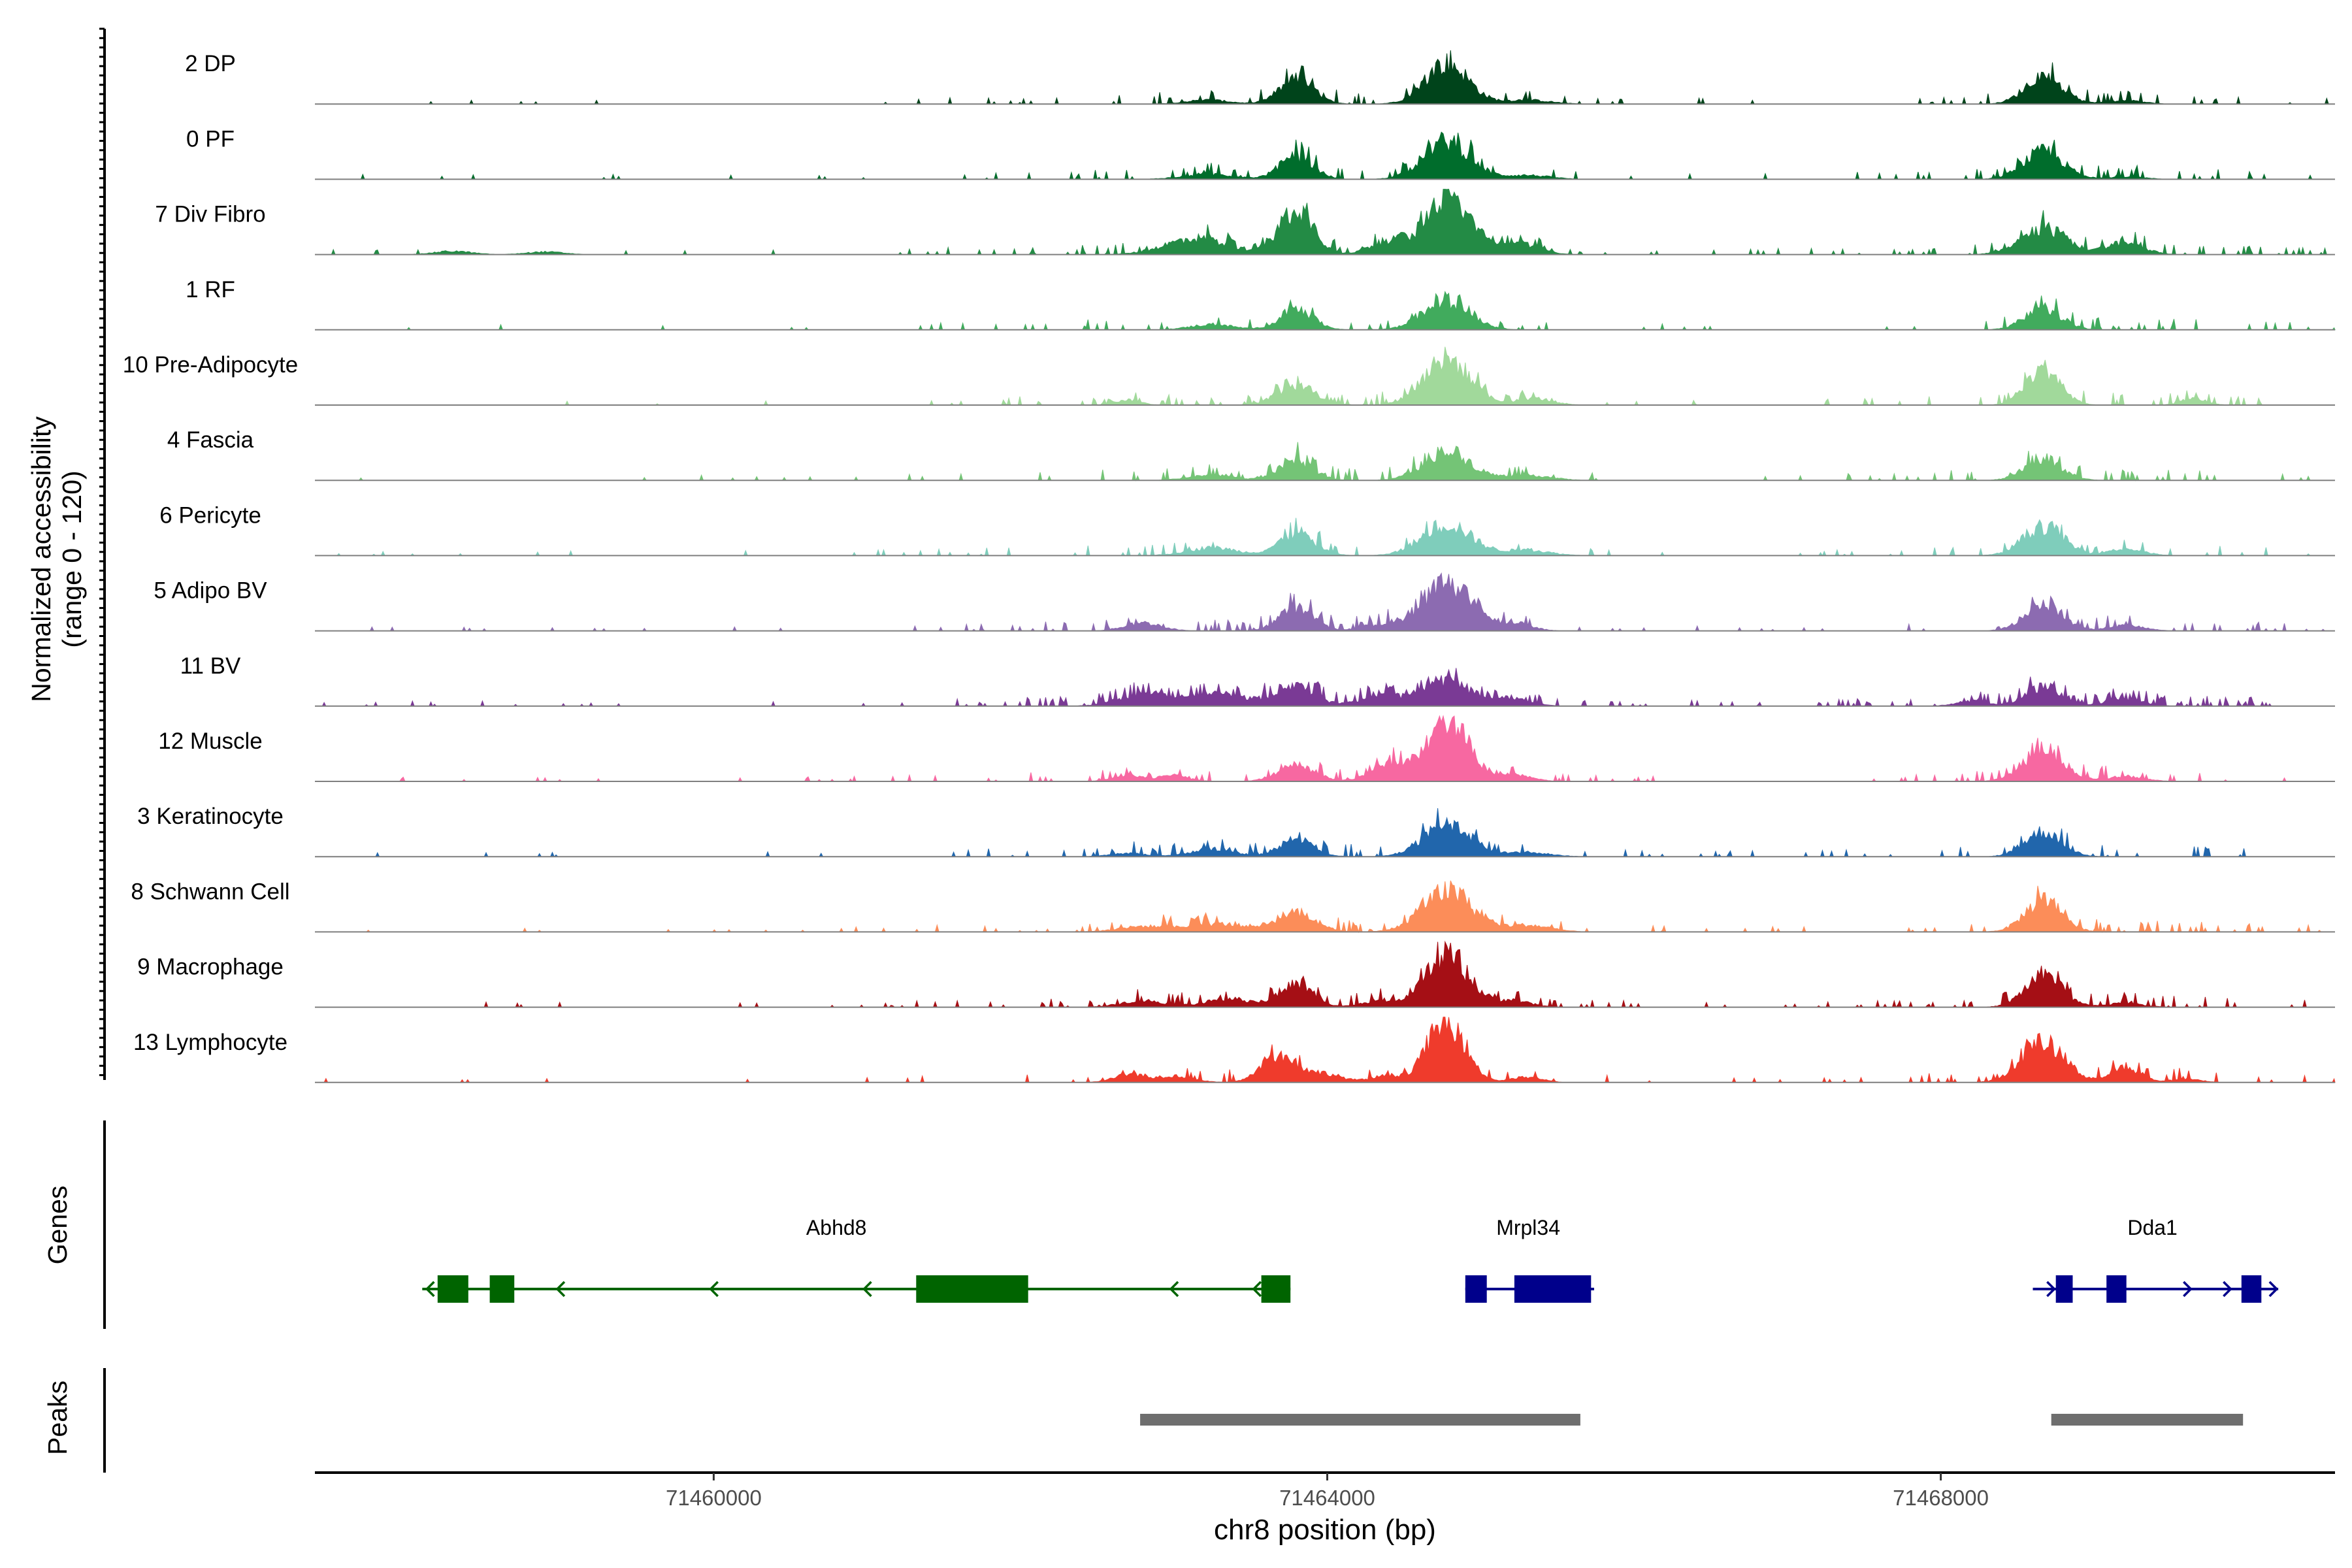 The width and height of the screenshot is (2352, 1568). Describe the element at coordinates (210, 214) in the screenshot. I see `track-label: 7 Div Fibro` at that location.